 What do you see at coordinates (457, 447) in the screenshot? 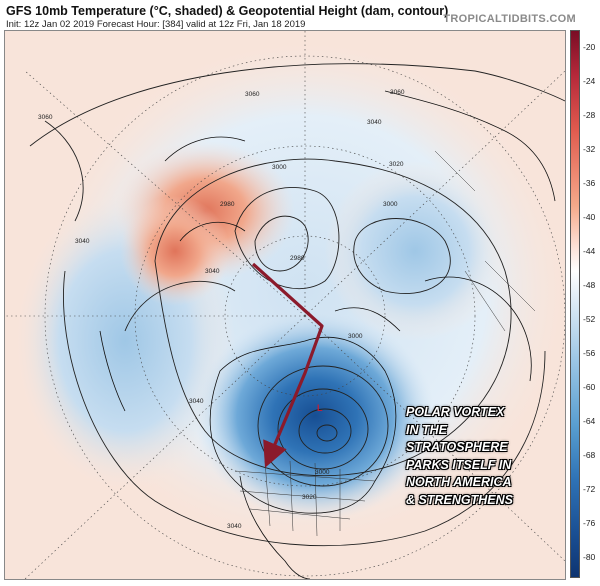
I see `annotation-line: STRATOSPHERE` at bounding box center [457, 447].